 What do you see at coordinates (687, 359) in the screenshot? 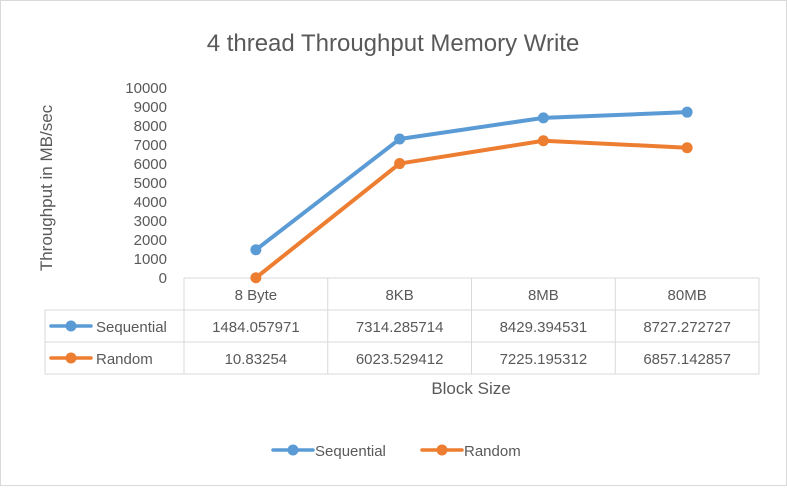
I see `table-cell: 6857.142857` at bounding box center [687, 359].